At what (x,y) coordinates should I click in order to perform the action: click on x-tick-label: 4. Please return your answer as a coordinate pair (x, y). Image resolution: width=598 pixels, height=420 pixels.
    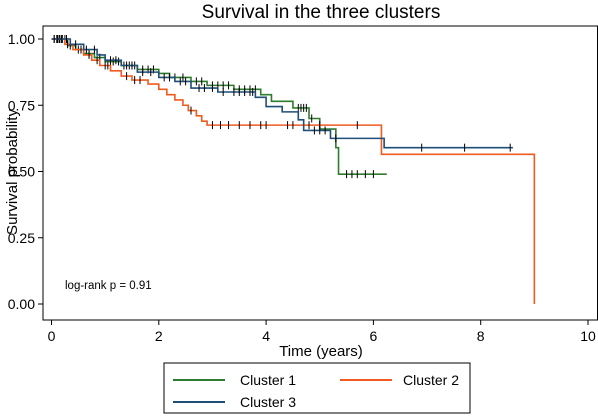
    Looking at the image, I should click on (266, 336).